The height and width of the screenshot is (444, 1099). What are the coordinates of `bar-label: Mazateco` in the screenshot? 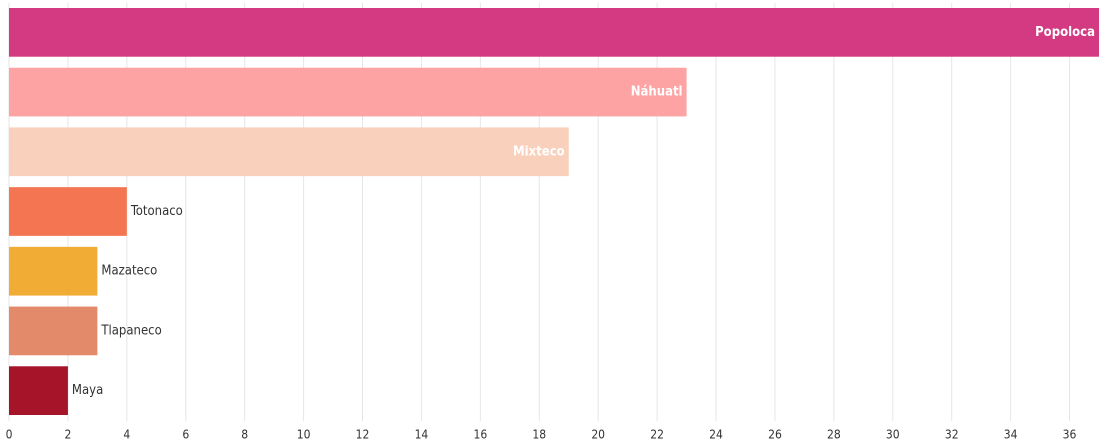 It's located at (129, 271).